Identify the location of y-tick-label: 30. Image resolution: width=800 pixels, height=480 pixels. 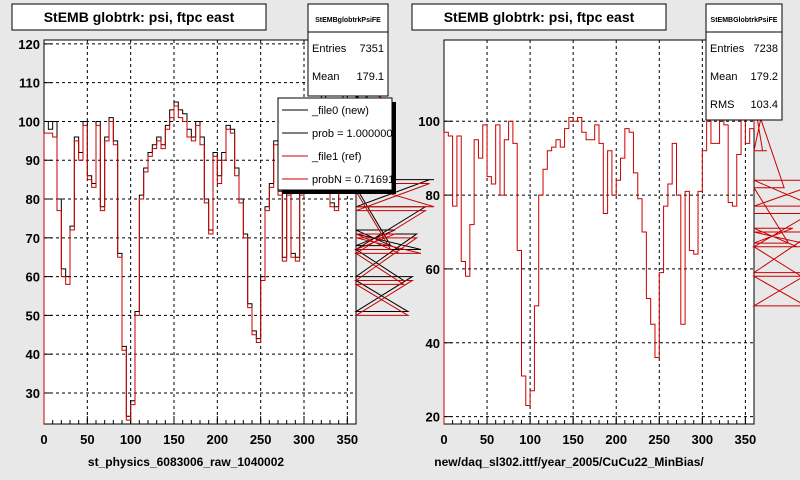
(33, 393).